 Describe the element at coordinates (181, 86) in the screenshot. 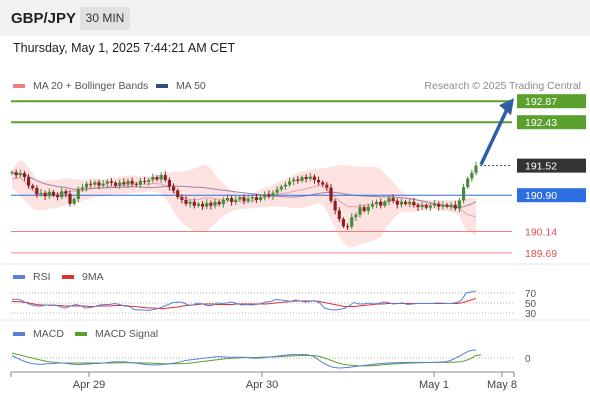

I see `legend-ma50: MA 50` at that location.